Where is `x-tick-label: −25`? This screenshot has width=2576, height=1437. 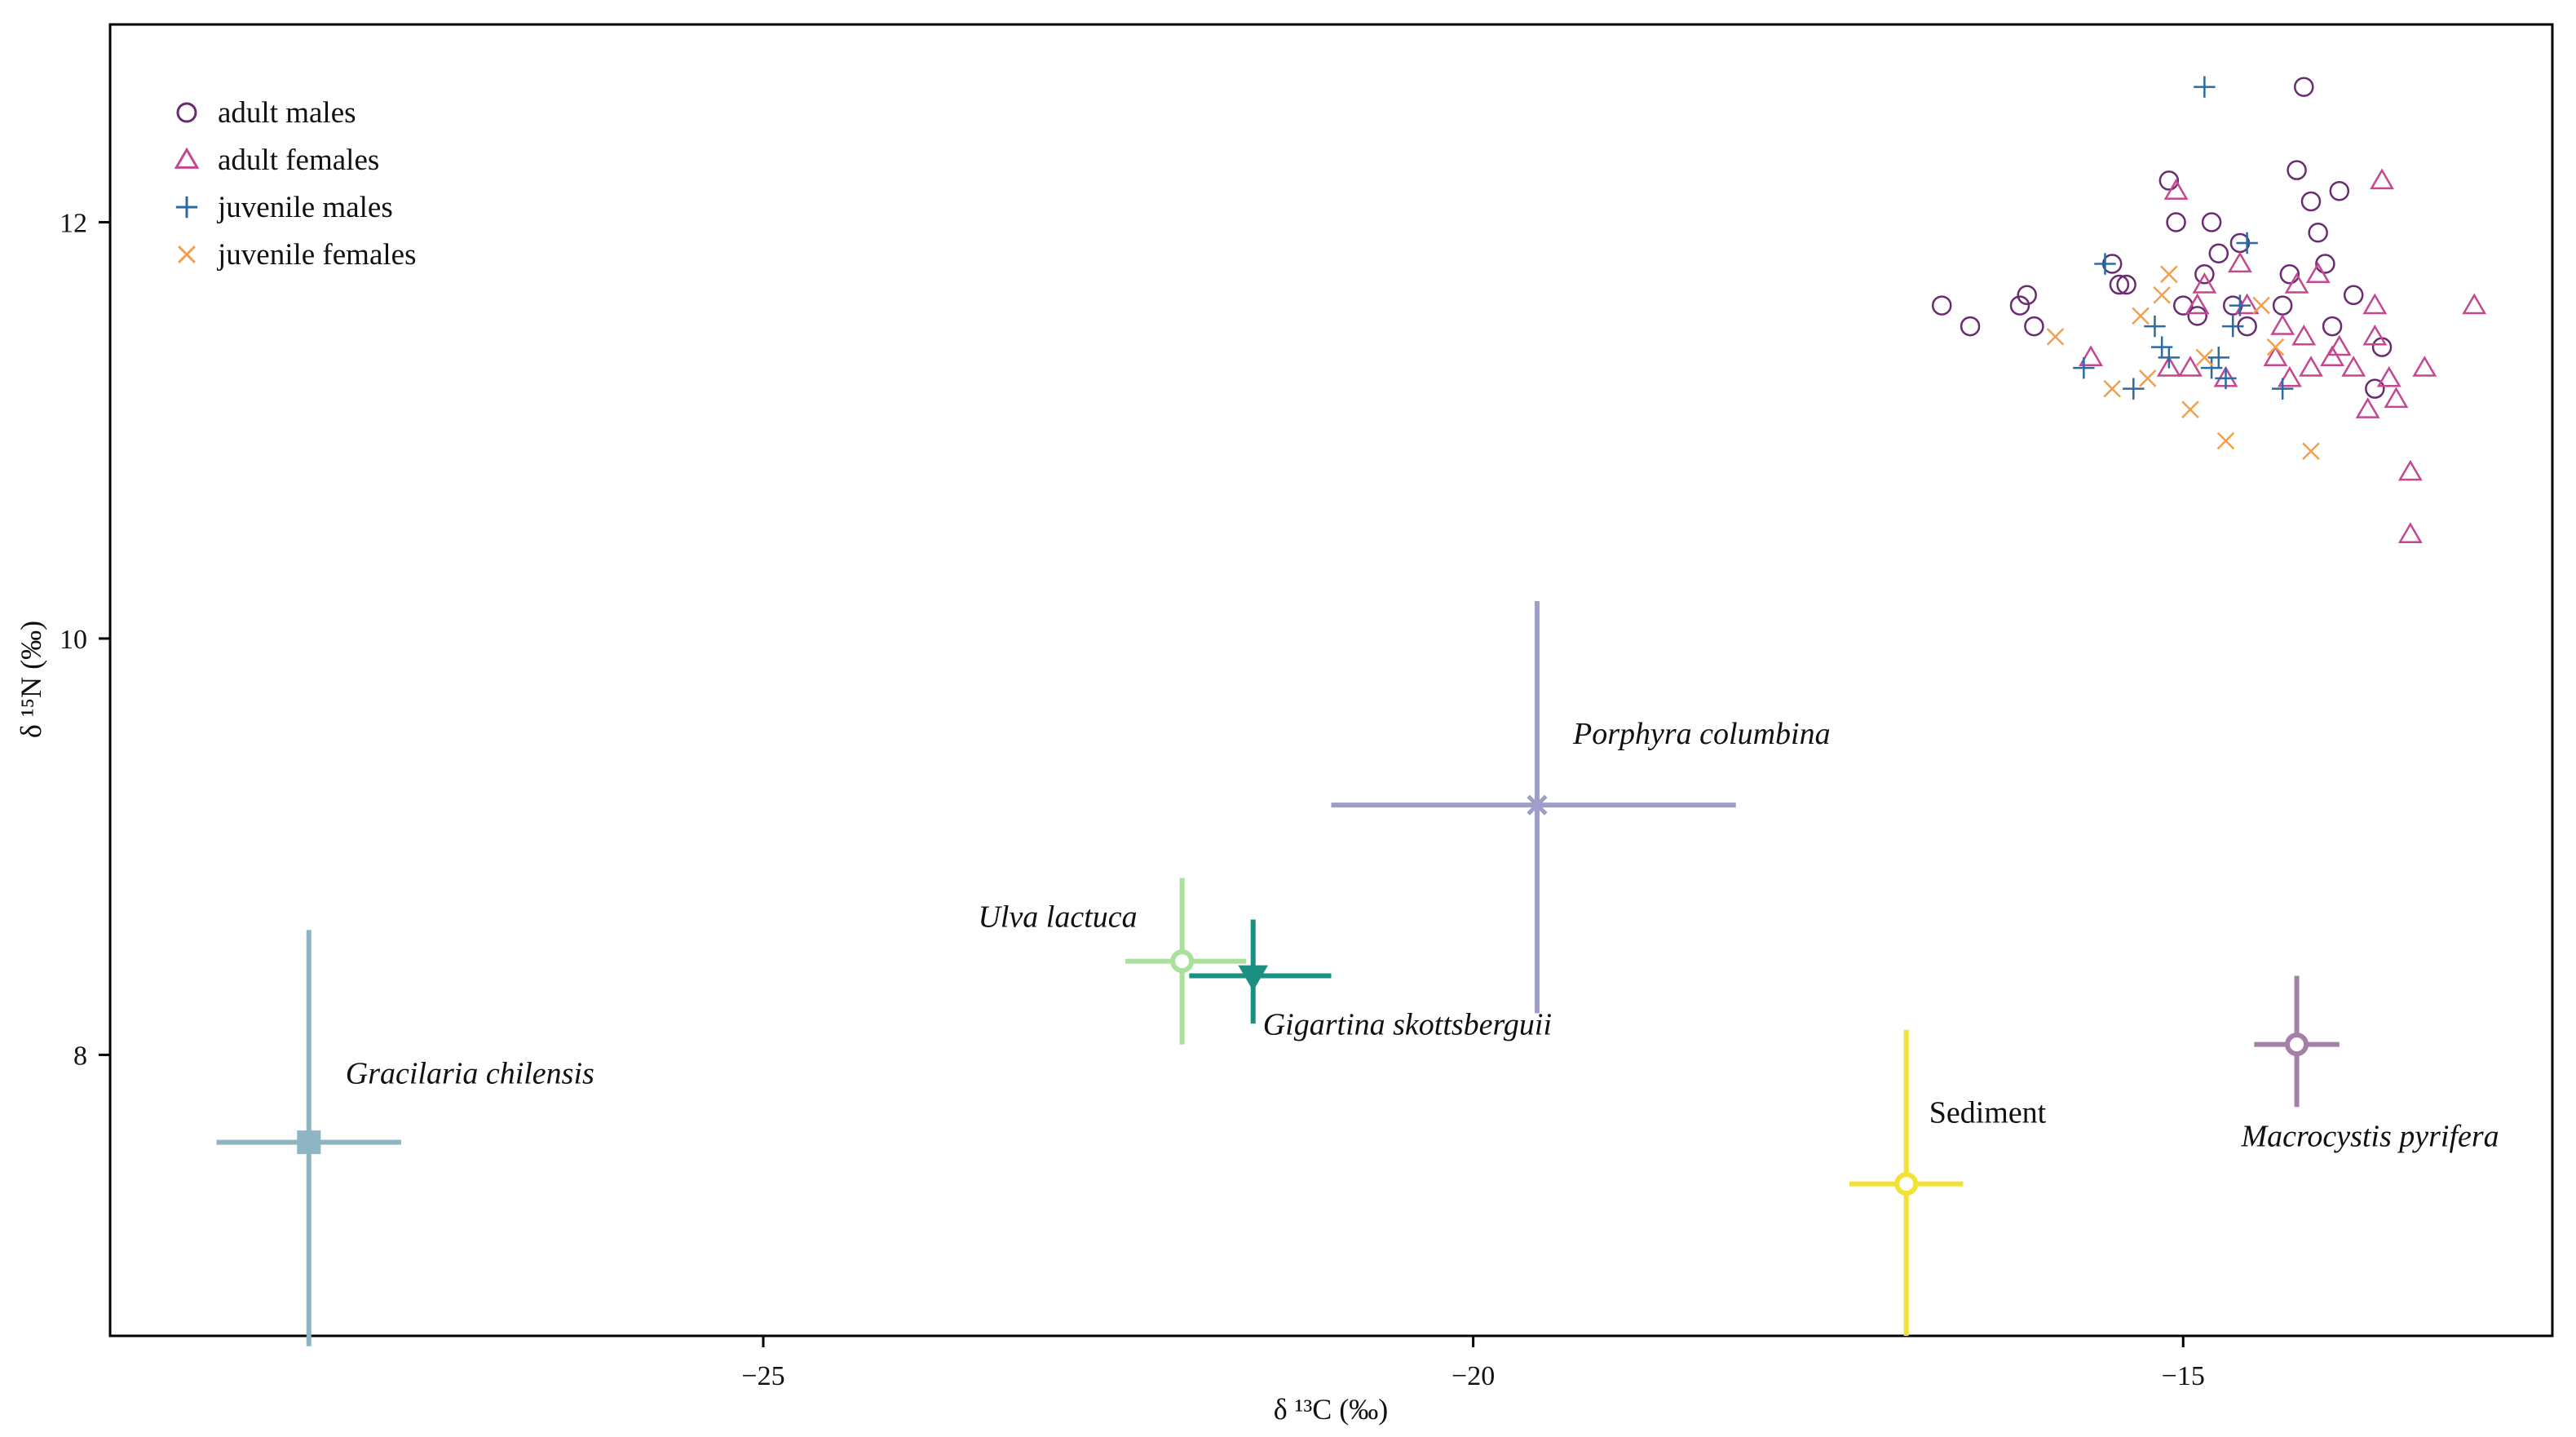
x-tick-label: −25 is located at coordinates (762, 1376).